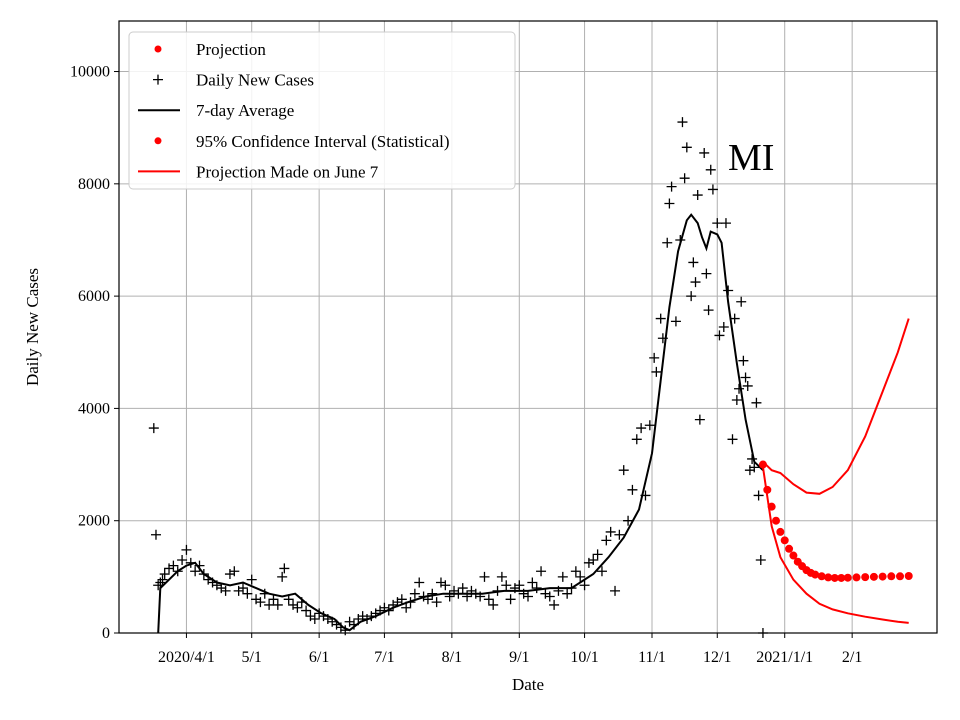 The height and width of the screenshot is (720, 960). What do you see at coordinates (94, 184) in the screenshot?
I see `y-tick-label: 8000` at bounding box center [94, 184].